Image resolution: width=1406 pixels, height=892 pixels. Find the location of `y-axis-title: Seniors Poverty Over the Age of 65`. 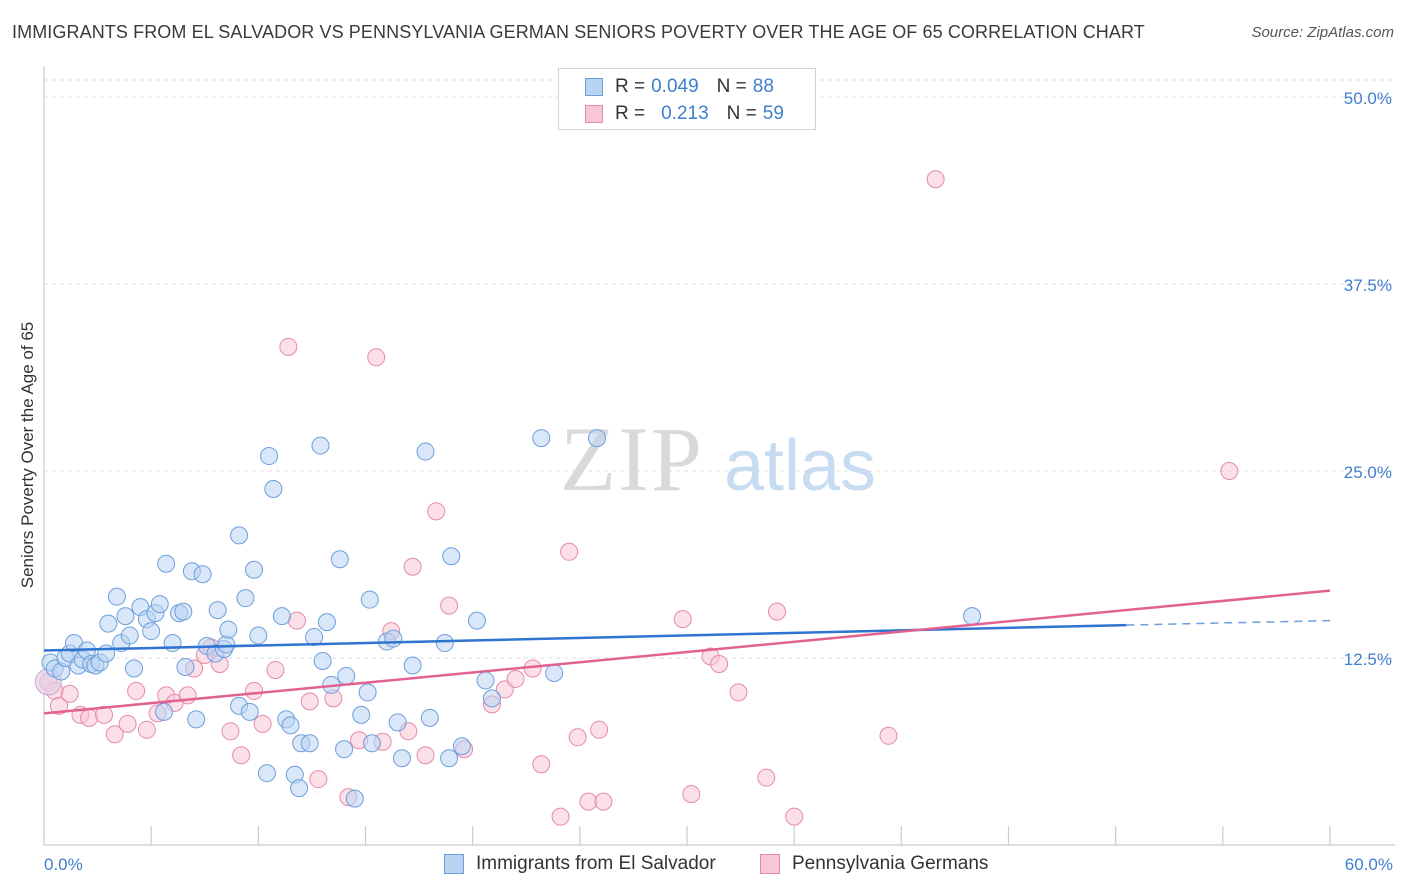

y-axis-title: Seniors Poverty Over the Age of 65 is located at coordinates (27, 455).